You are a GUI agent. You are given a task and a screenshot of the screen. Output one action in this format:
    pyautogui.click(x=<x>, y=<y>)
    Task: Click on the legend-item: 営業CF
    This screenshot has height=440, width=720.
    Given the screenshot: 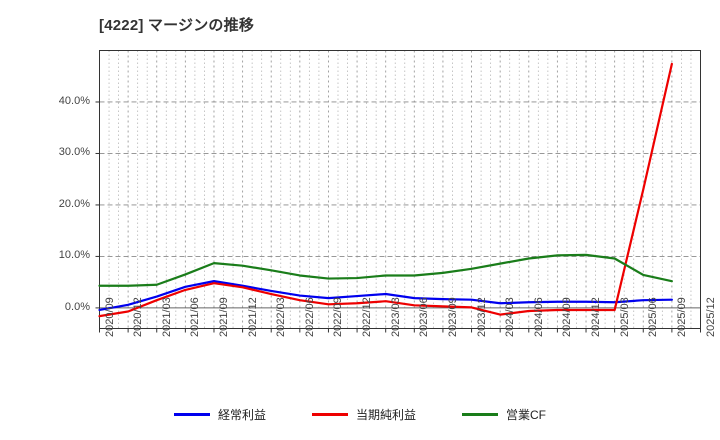 What is the action you would take?
    pyautogui.click(x=504, y=414)
    